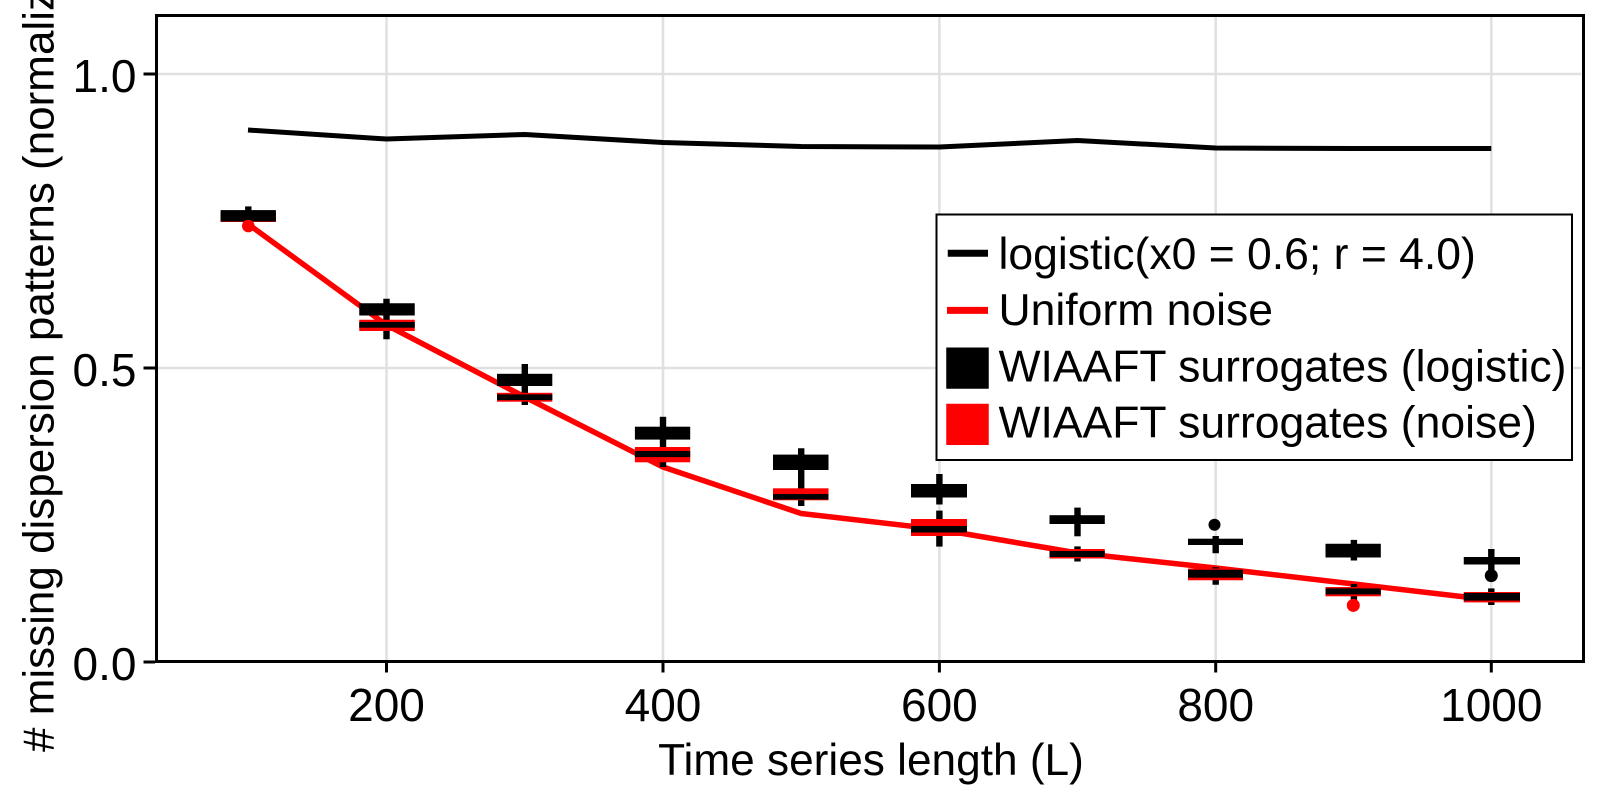  What do you see at coordinates (1215, 705) in the screenshot?
I see `svg-text: 800` at bounding box center [1215, 705].